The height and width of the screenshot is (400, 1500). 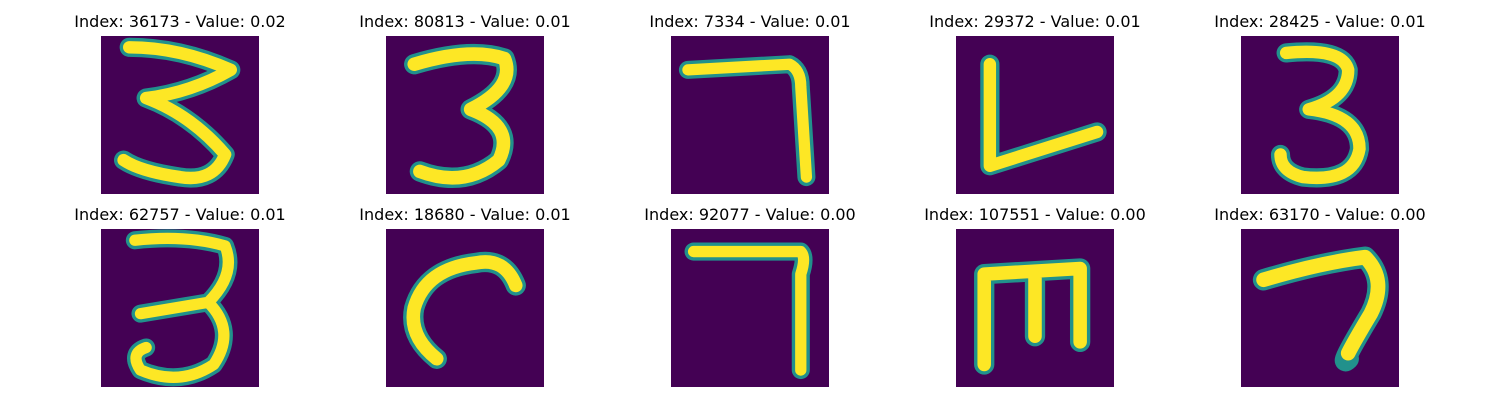 I want to click on panel-6: Index: 62757 - Value: 0.01, so click(x=180, y=300).